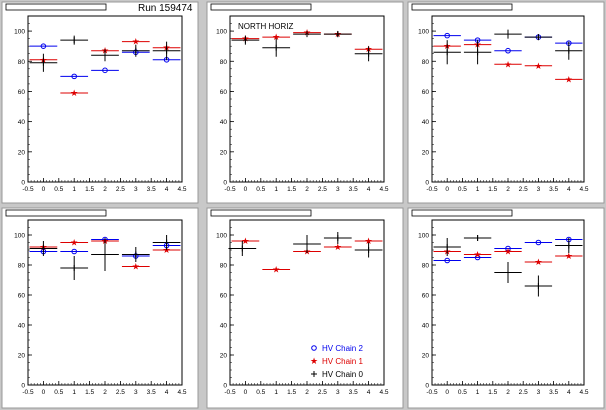 Image resolution: width=606 pixels, height=410 pixels. Describe the element at coordinates (342, 348) in the screenshot. I see `legend-label: HV Chain 2` at that location.